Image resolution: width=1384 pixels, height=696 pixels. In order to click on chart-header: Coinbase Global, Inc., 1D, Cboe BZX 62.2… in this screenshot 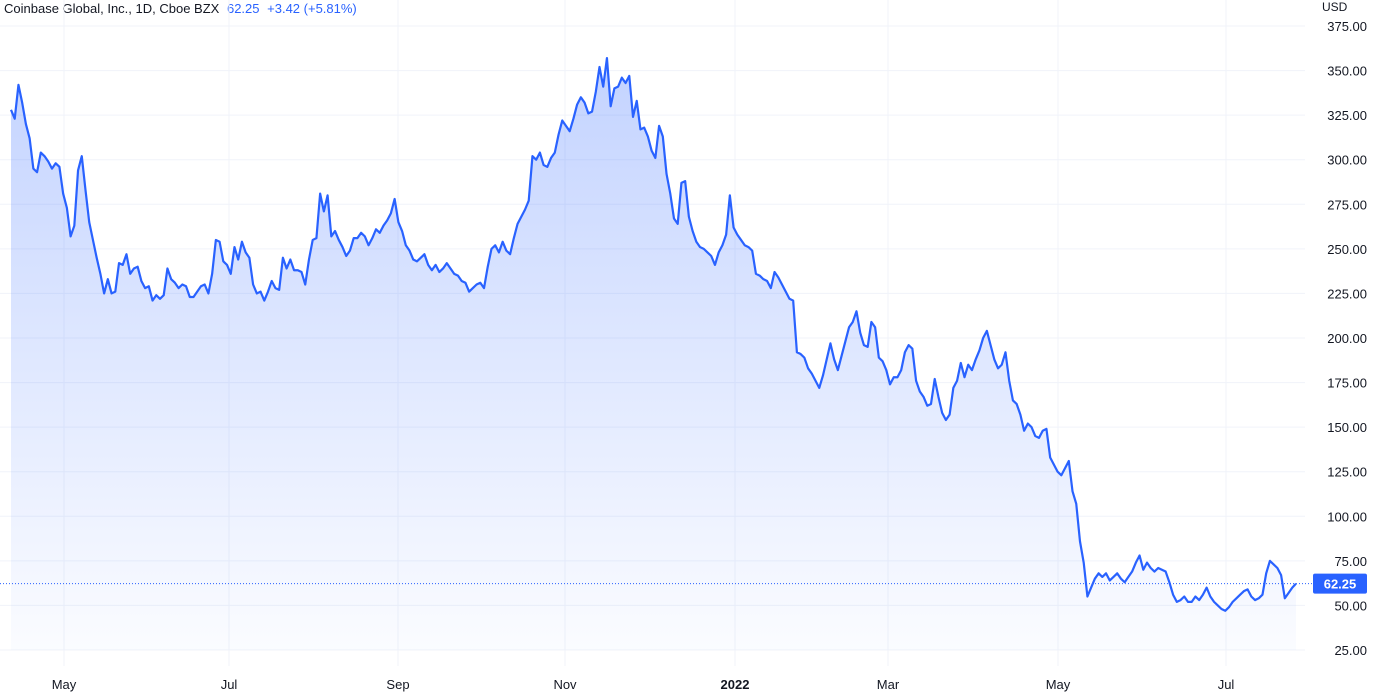, I will do `click(180, 8)`.